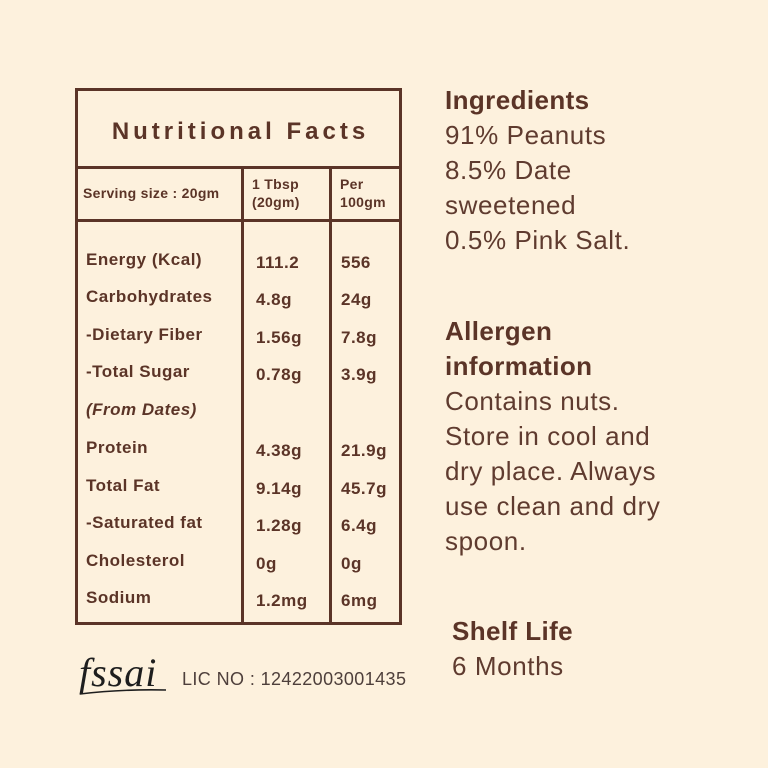 This screenshot has height=768, width=768. I want to click on title-divider, so click(238, 167).